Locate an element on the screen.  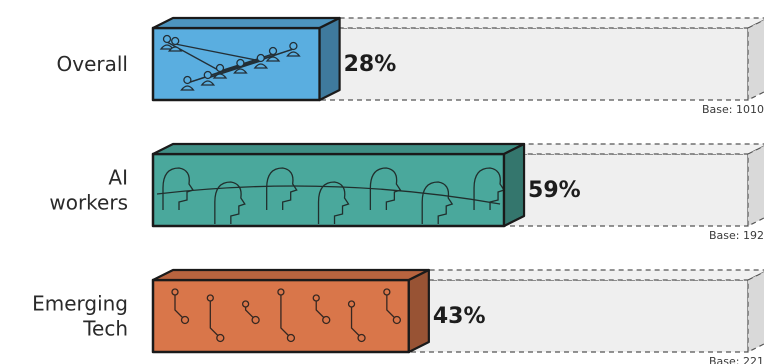
bar is located at coordinates (328, 190).